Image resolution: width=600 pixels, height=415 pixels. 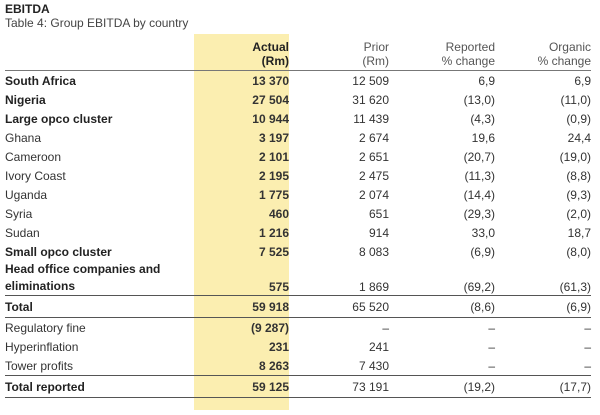 I want to click on table-heading: EBITDA, so click(x=27, y=9).